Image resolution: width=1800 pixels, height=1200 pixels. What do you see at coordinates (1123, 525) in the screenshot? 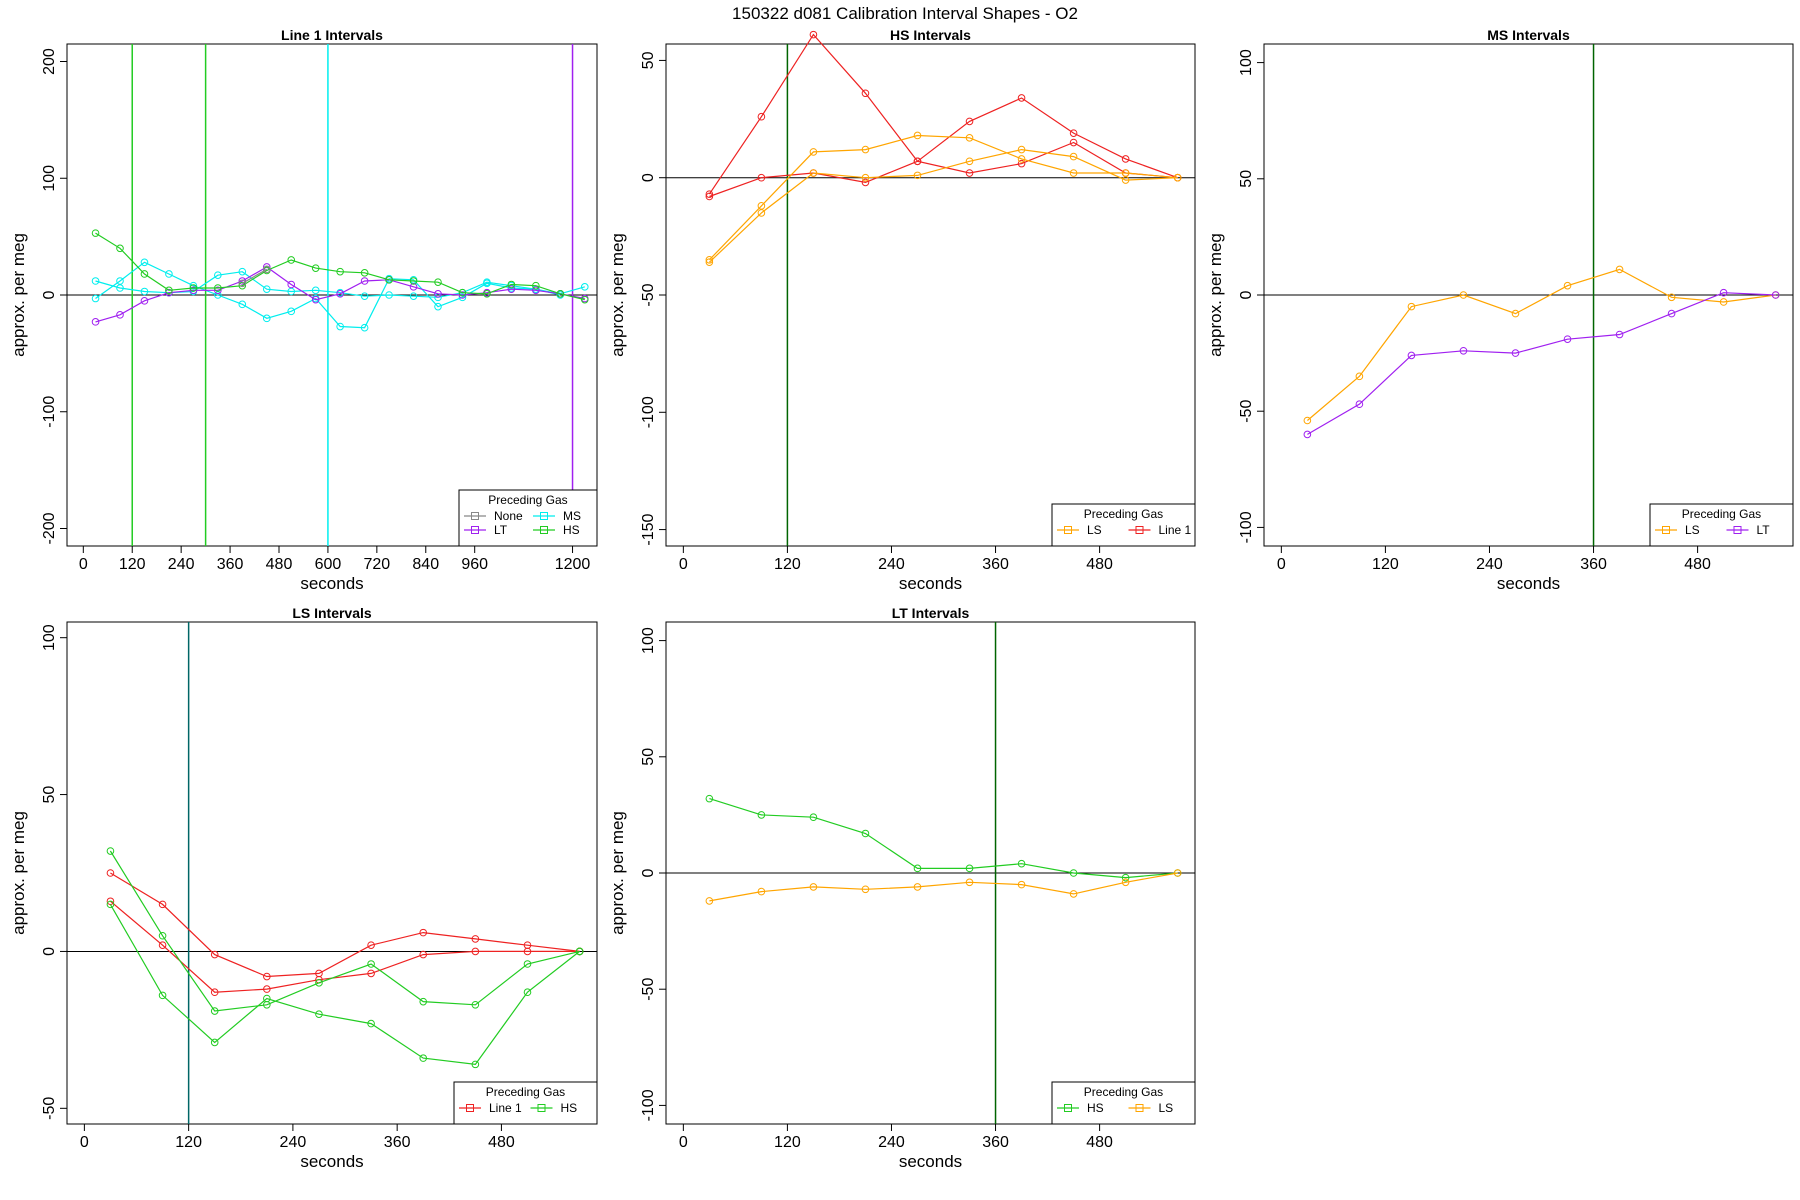
I see `legend: Preceding Gas LS Line 1` at bounding box center [1123, 525].